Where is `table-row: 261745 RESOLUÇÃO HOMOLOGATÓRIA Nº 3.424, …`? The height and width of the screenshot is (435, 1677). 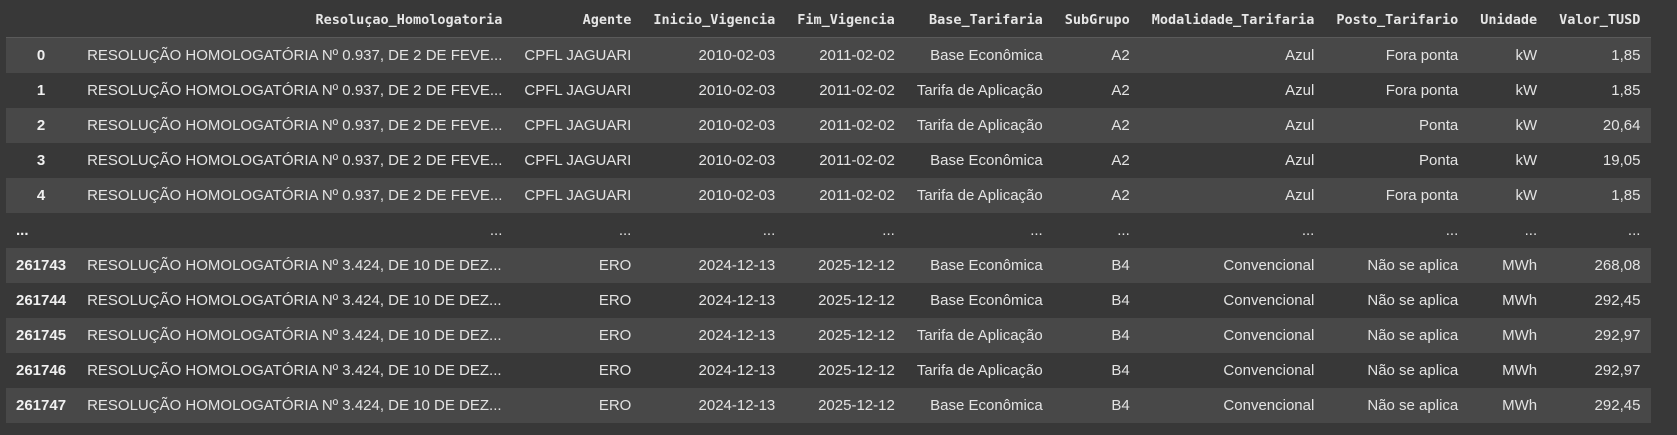
table-row: 261745 RESOLUÇÃO HOMOLOGATÓRIA Nº 3.424, … is located at coordinates (829, 335).